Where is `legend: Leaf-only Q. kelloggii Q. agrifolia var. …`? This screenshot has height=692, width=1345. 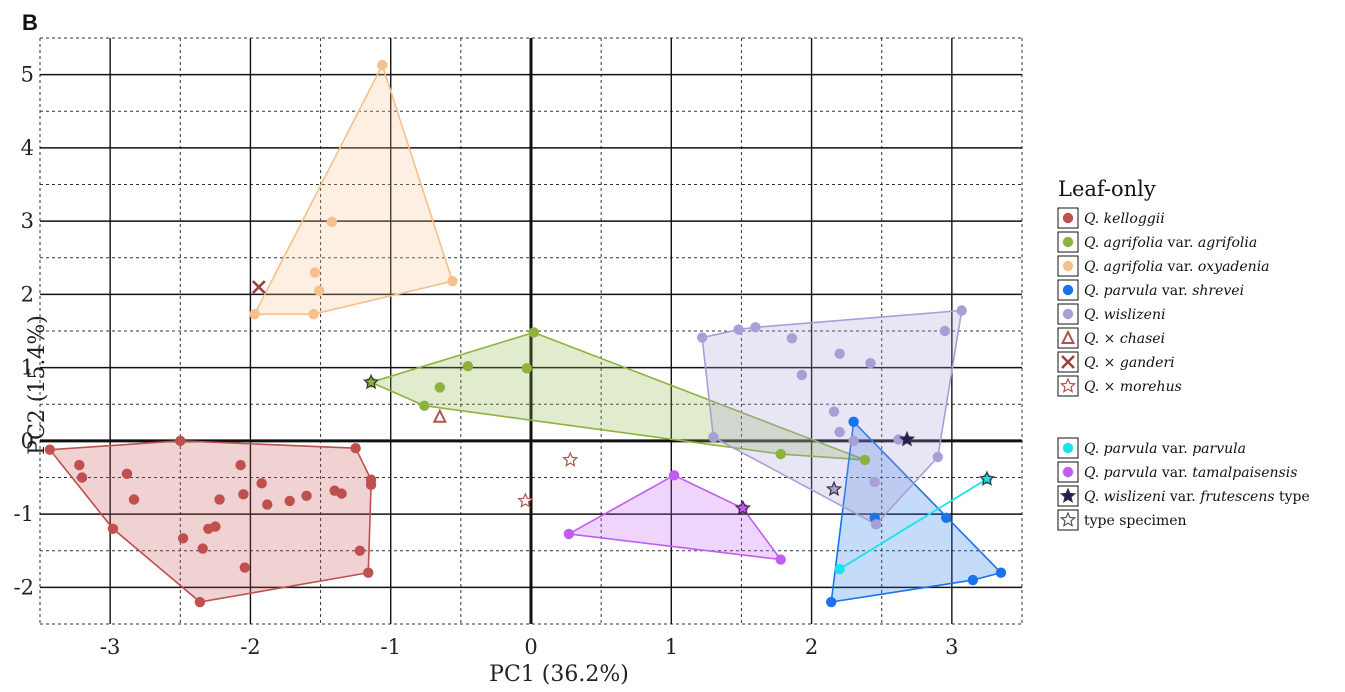
legend: Leaf-only Q. kelloggii Q. agrifolia var. … is located at coordinates (1183, 354).